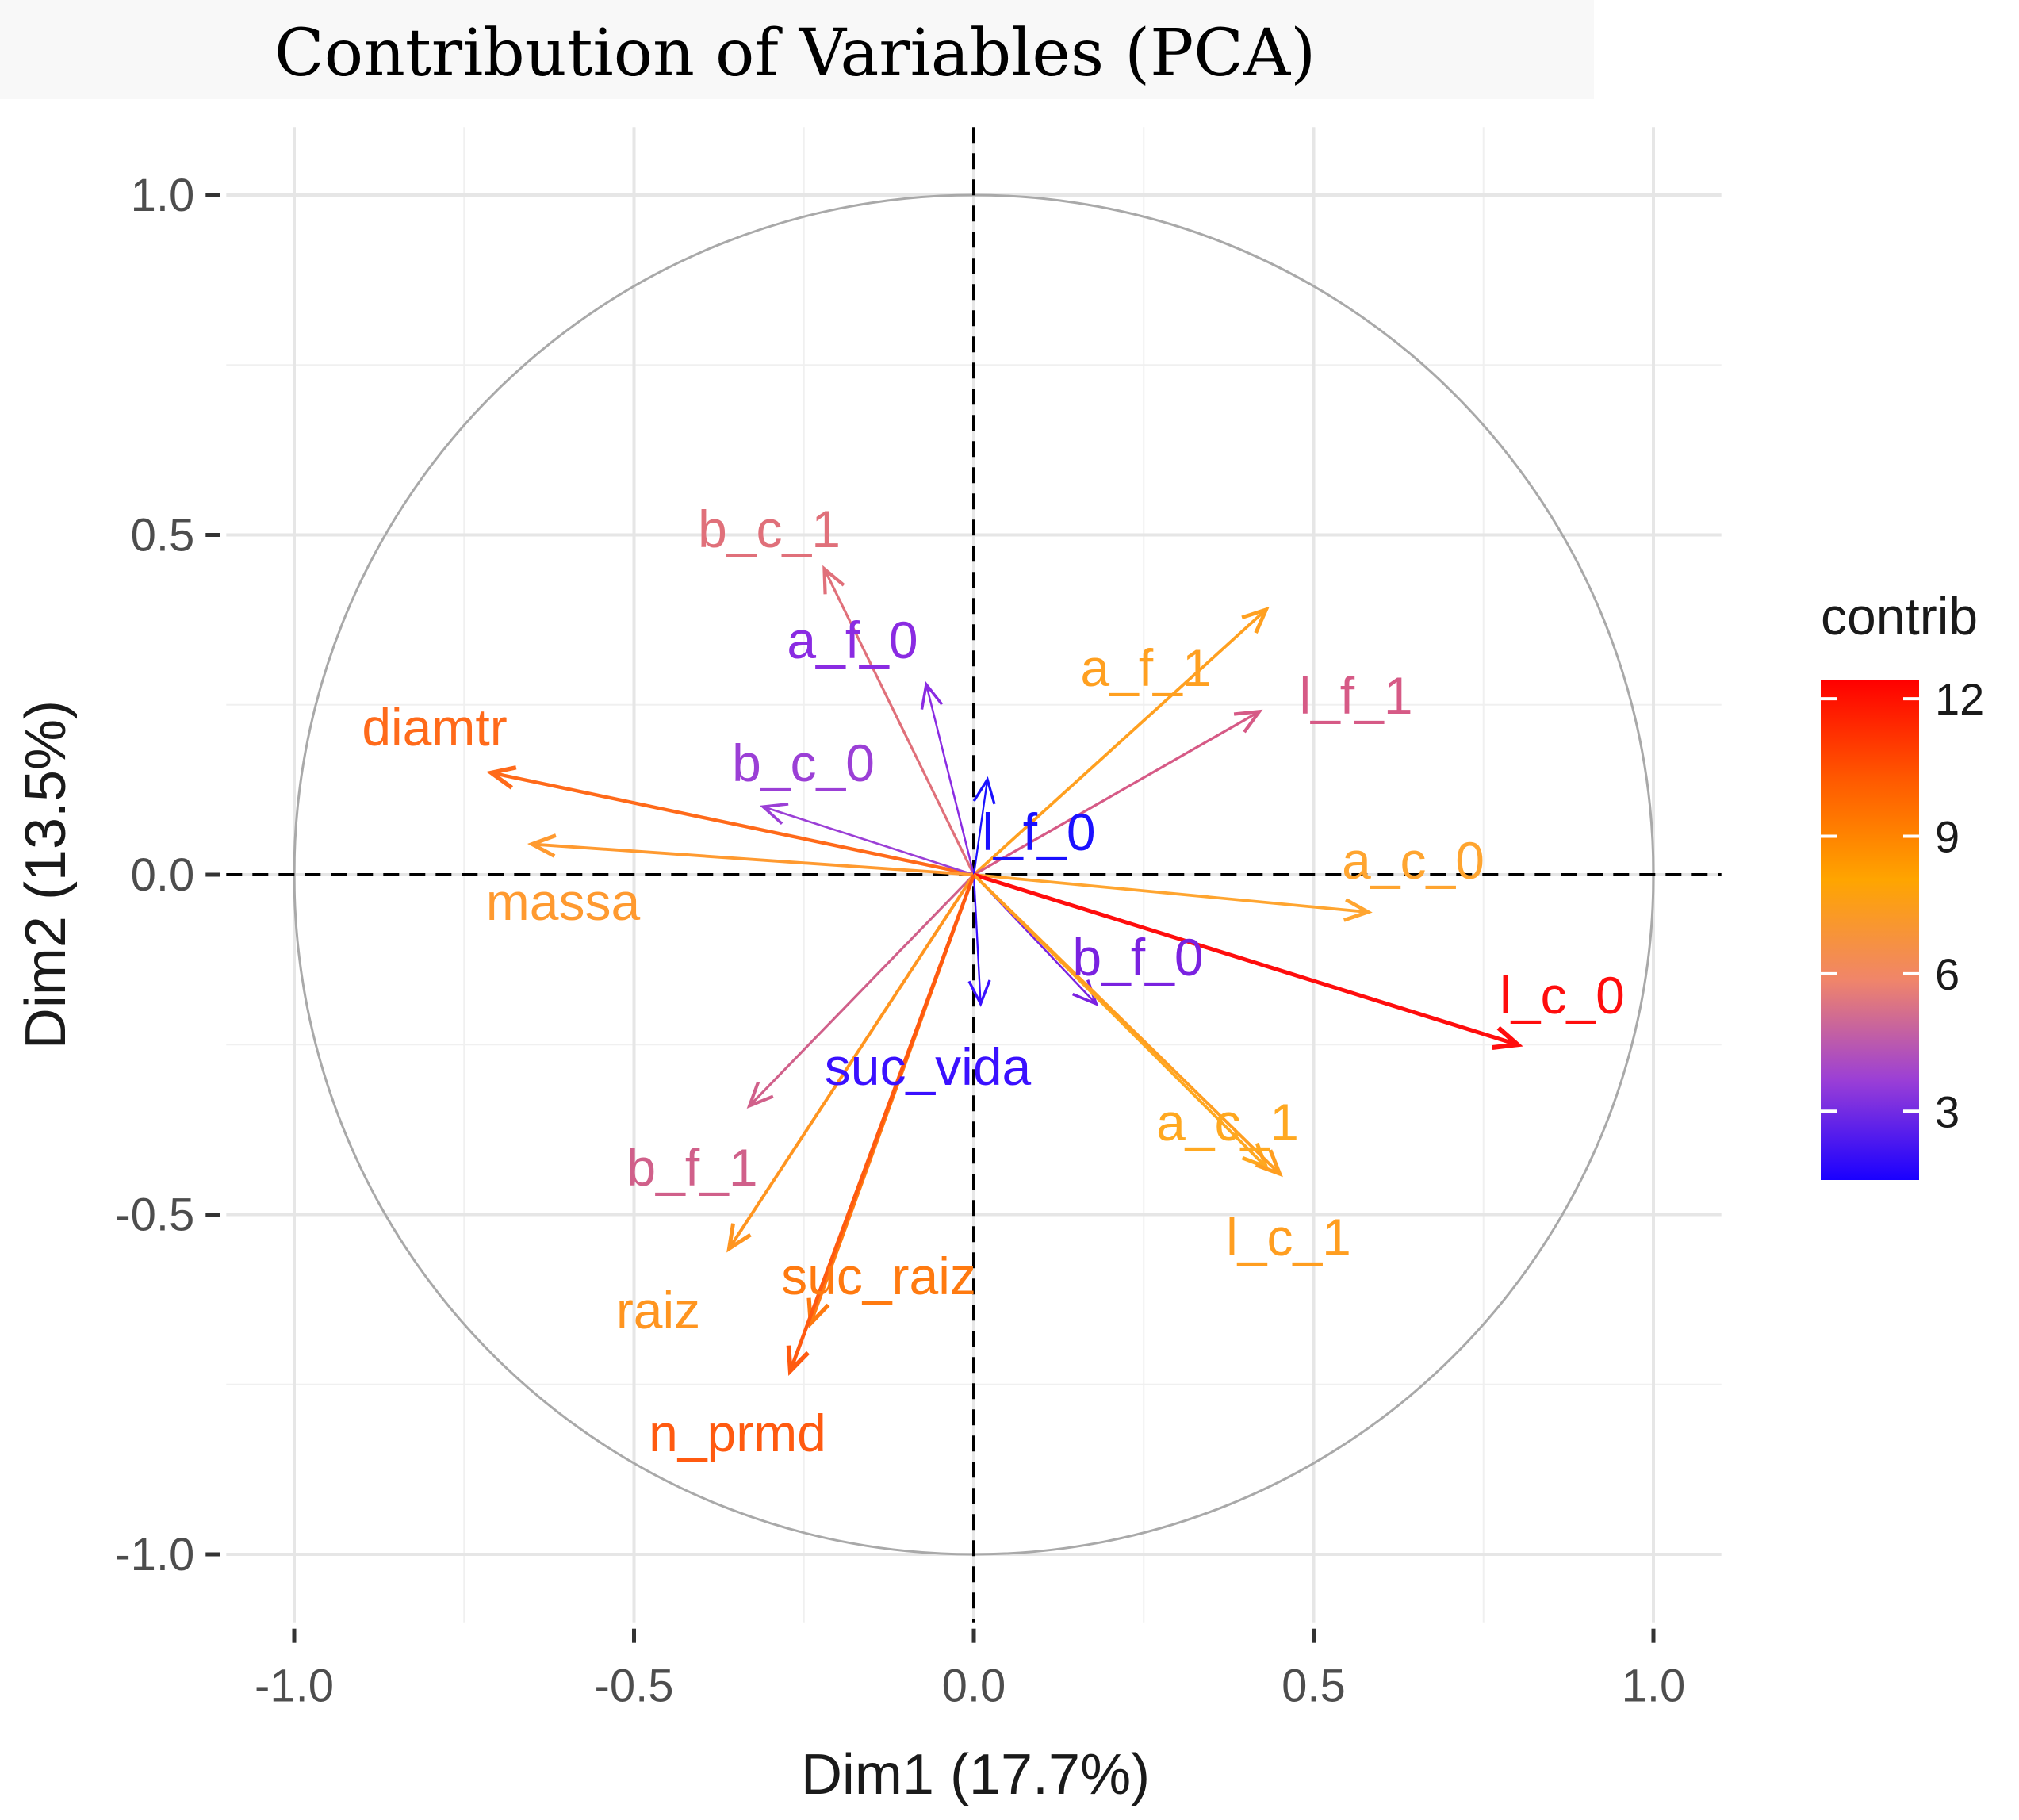 Image resolution: width=2019 pixels, height=1820 pixels. I want to click on x-tick-label: 1.0, so click(1654, 1686).